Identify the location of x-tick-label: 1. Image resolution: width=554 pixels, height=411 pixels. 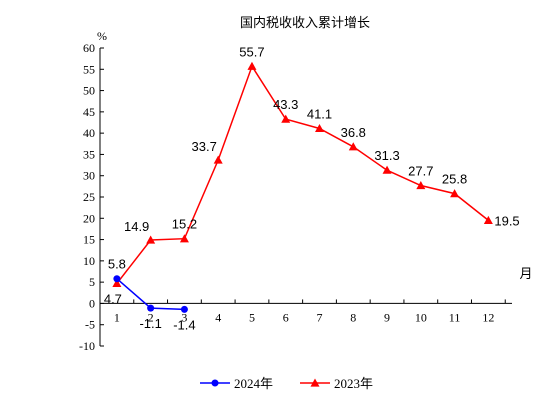
(117, 317).